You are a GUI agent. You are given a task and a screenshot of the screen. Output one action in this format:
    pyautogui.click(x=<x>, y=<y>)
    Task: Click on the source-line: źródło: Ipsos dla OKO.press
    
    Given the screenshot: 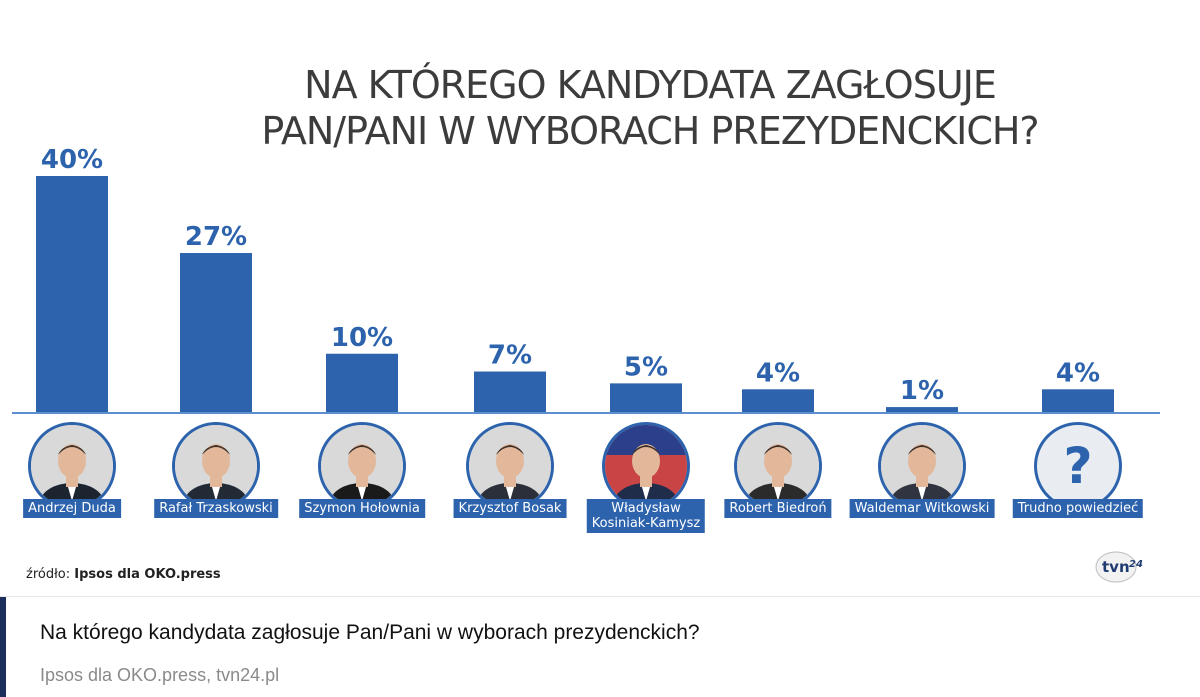 What is the action you would take?
    pyautogui.click(x=123, y=574)
    